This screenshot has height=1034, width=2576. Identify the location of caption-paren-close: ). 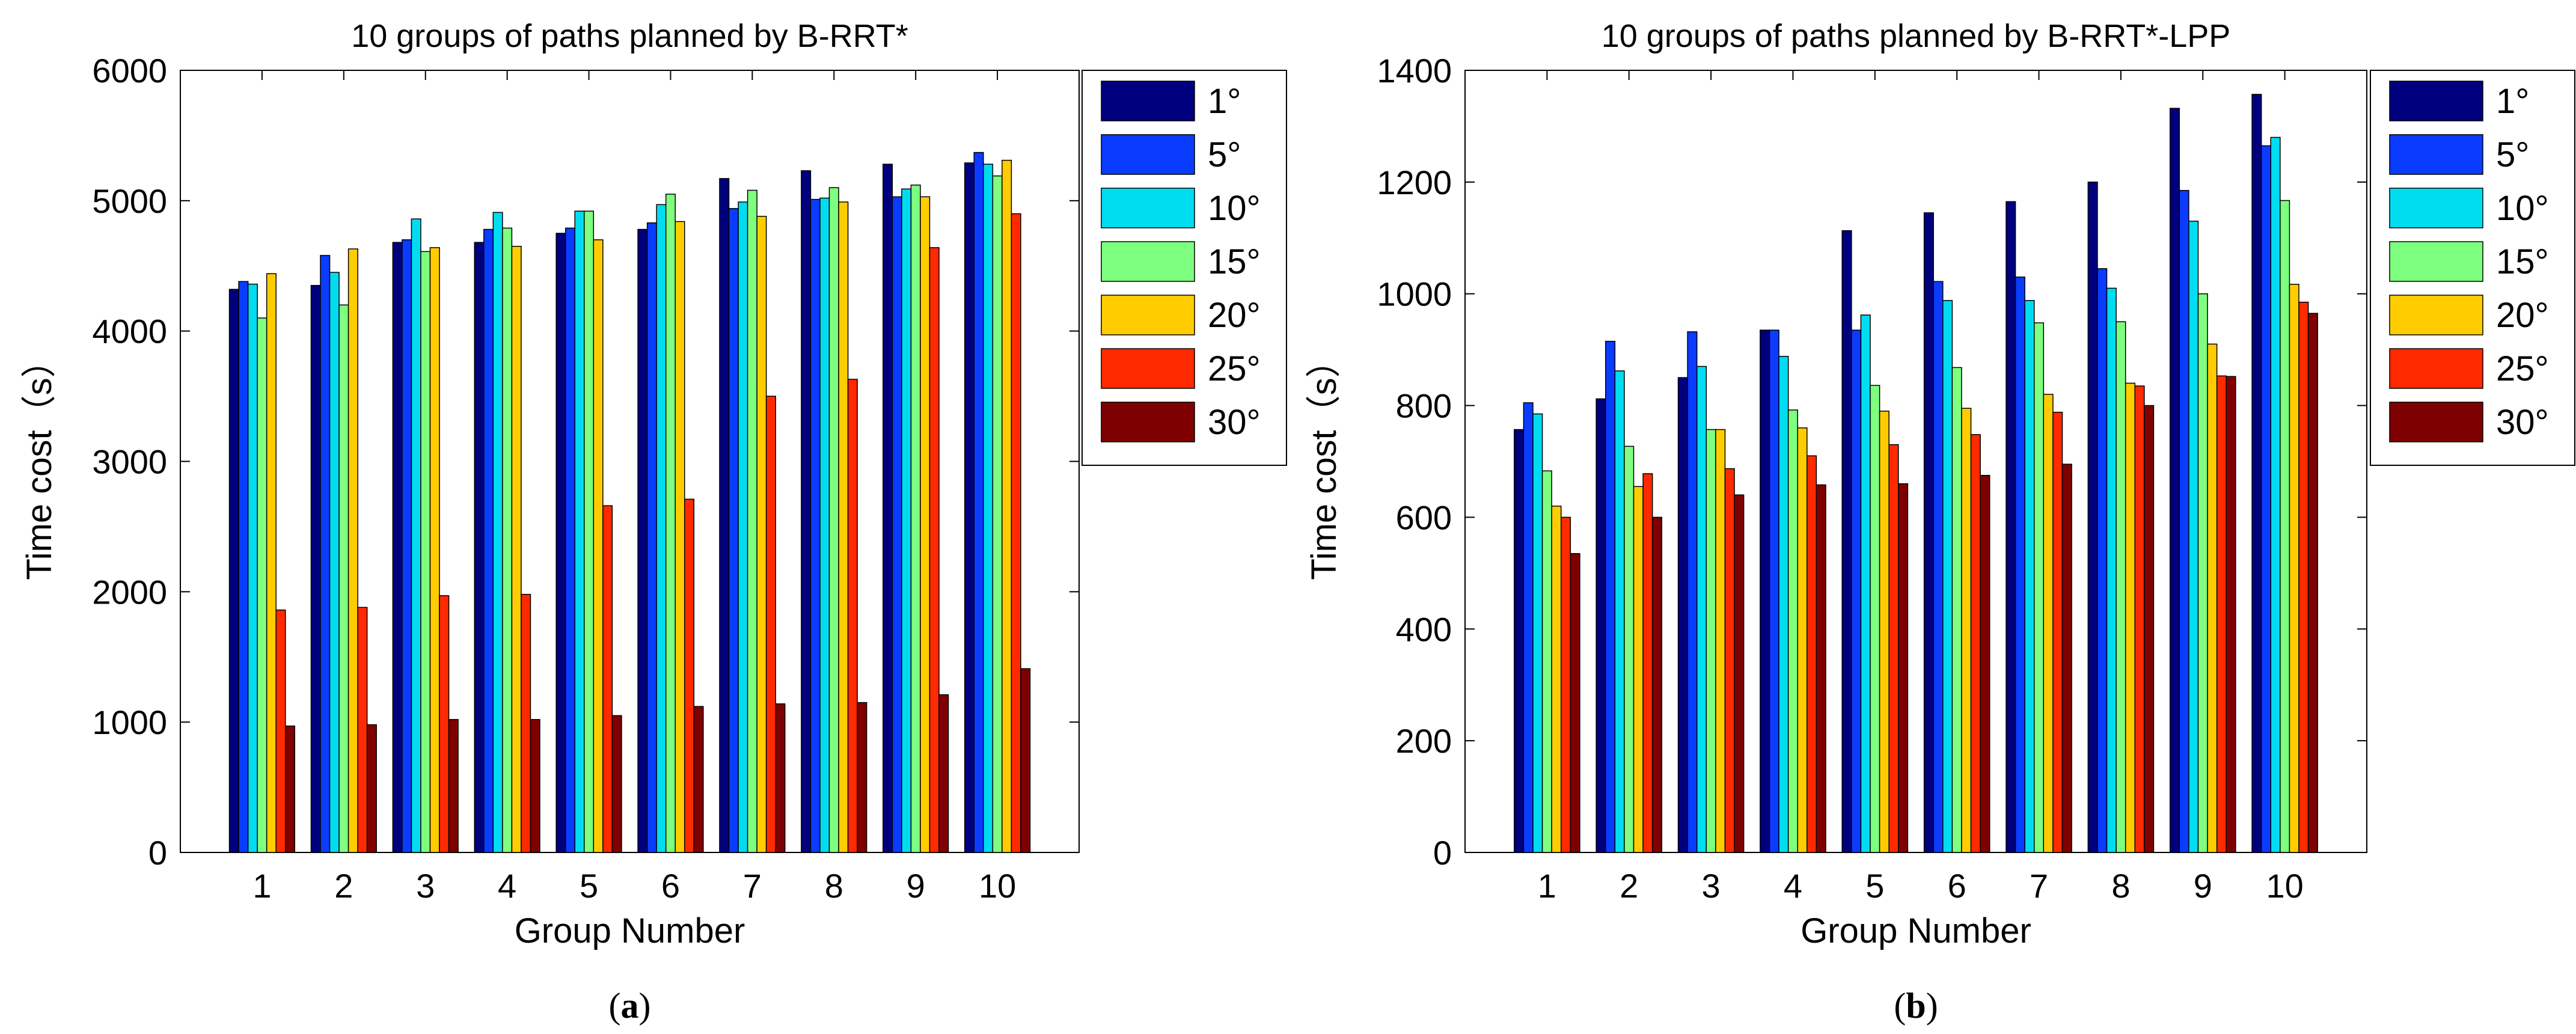
(645, 1006).